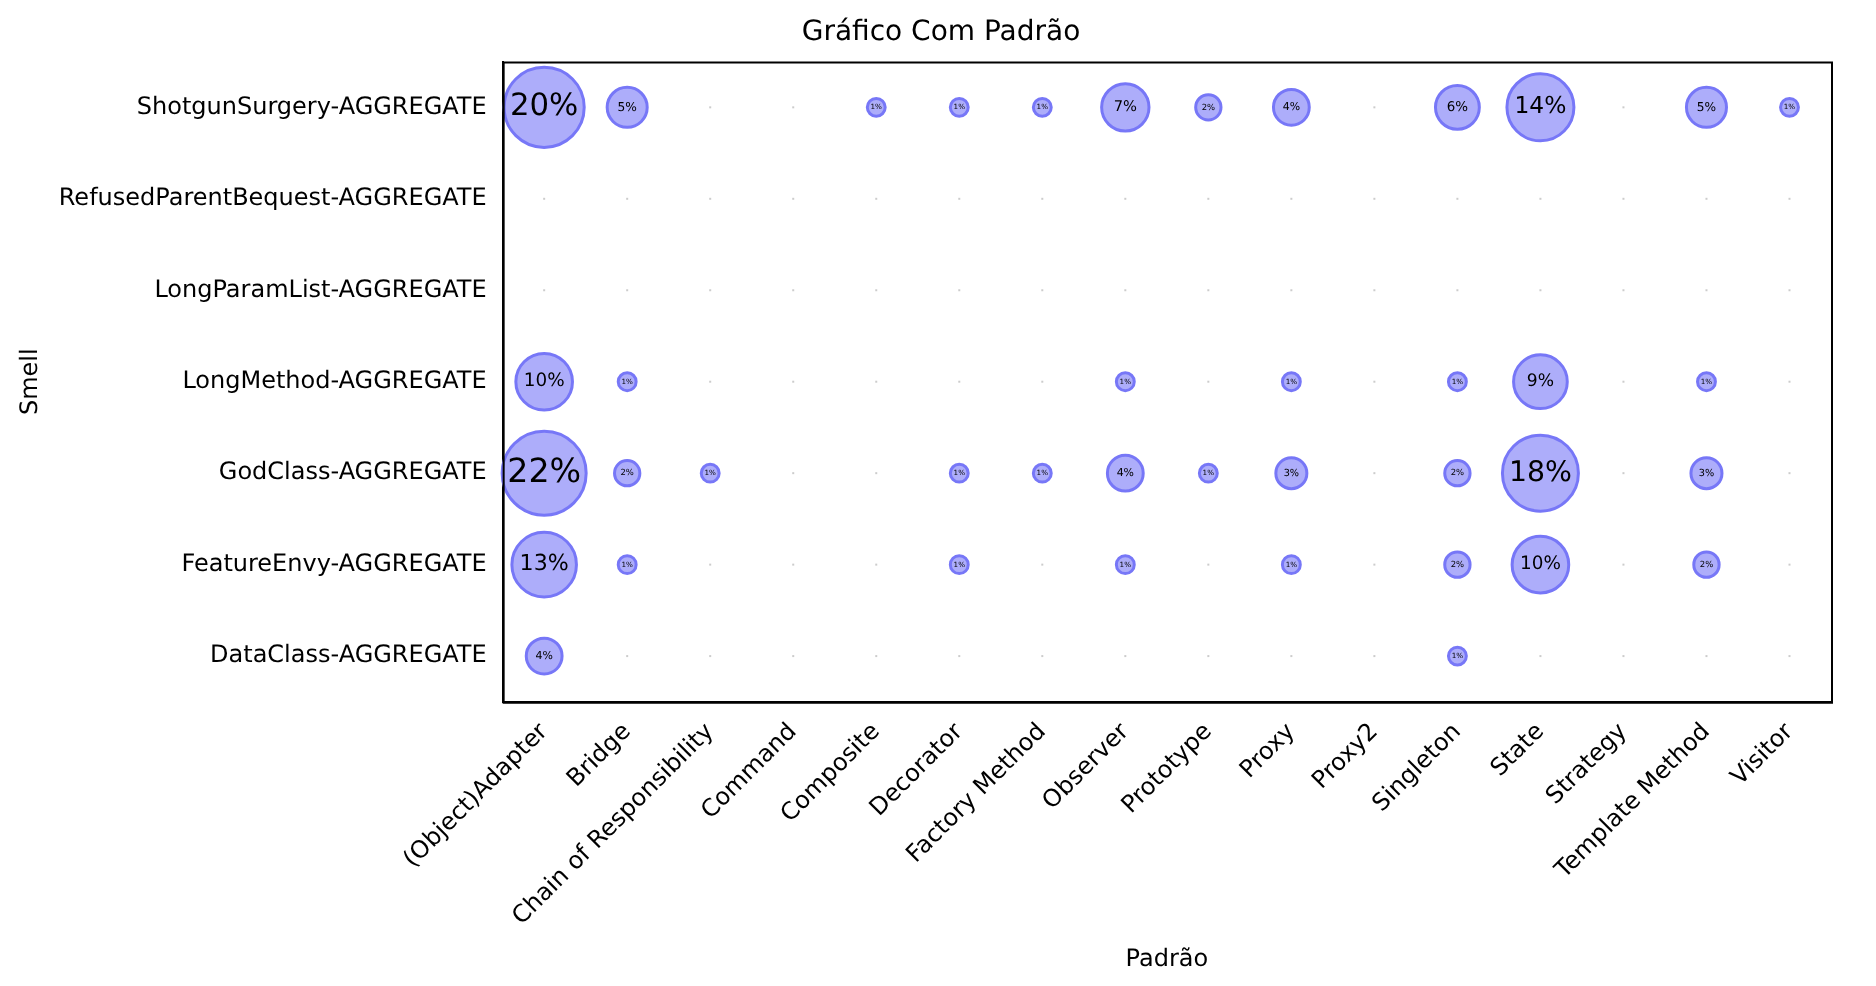 This screenshot has width=1876, height=986. What do you see at coordinates (544, 470) in the screenshot?
I see `data-label: 22%` at bounding box center [544, 470].